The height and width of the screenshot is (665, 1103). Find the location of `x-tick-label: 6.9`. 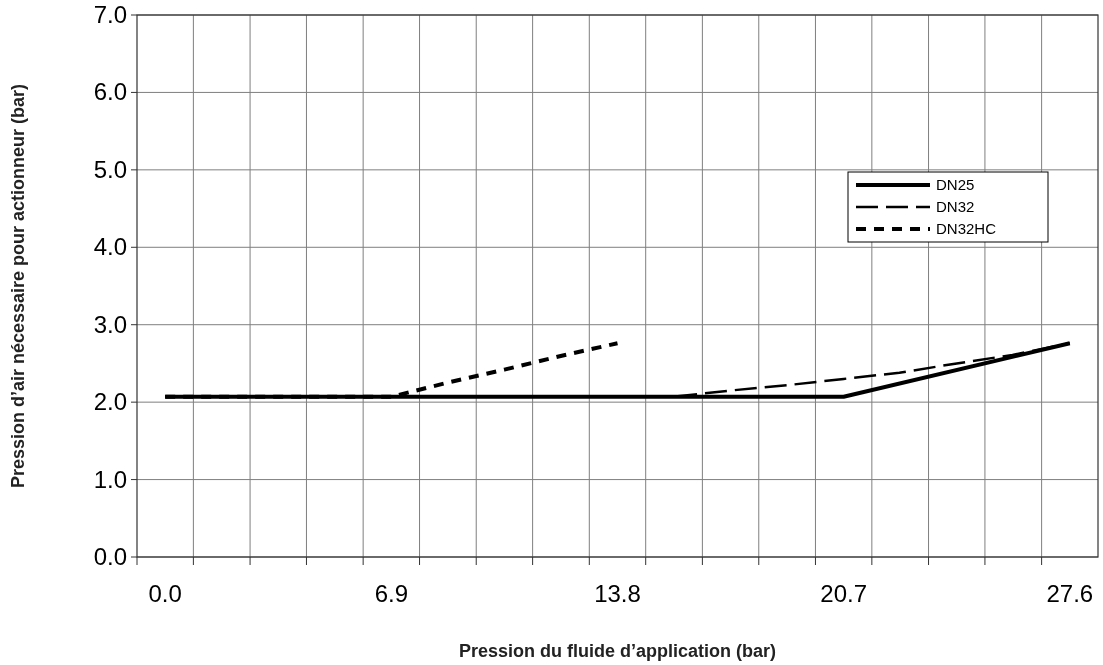

x-tick-label: 6.9 is located at coordinates (391, 593).